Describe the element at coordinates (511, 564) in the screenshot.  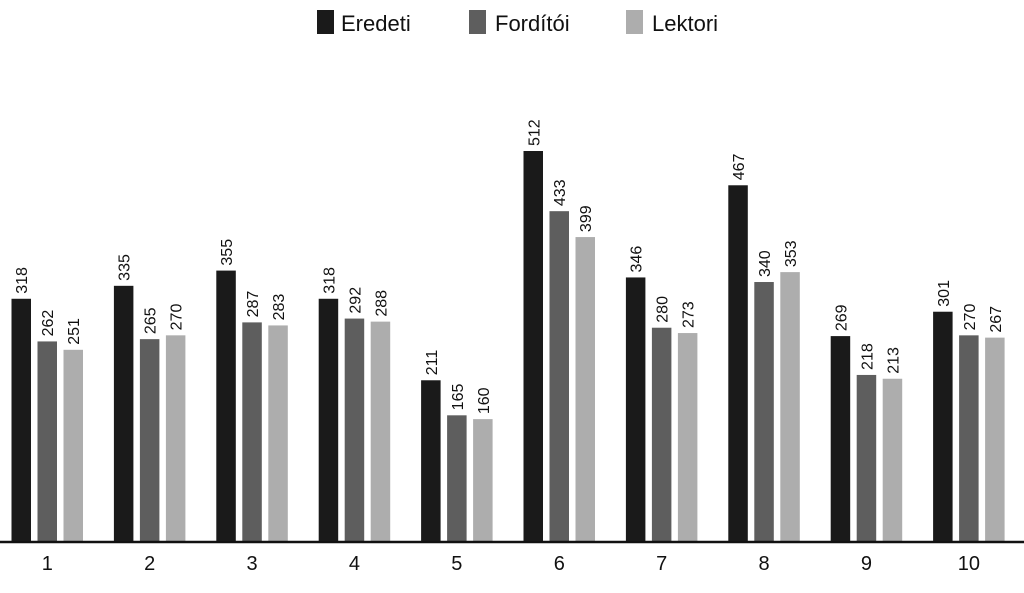
I see `x-tick-labels: 1 2 3 4 5 6 7 8 9 10` at that location.